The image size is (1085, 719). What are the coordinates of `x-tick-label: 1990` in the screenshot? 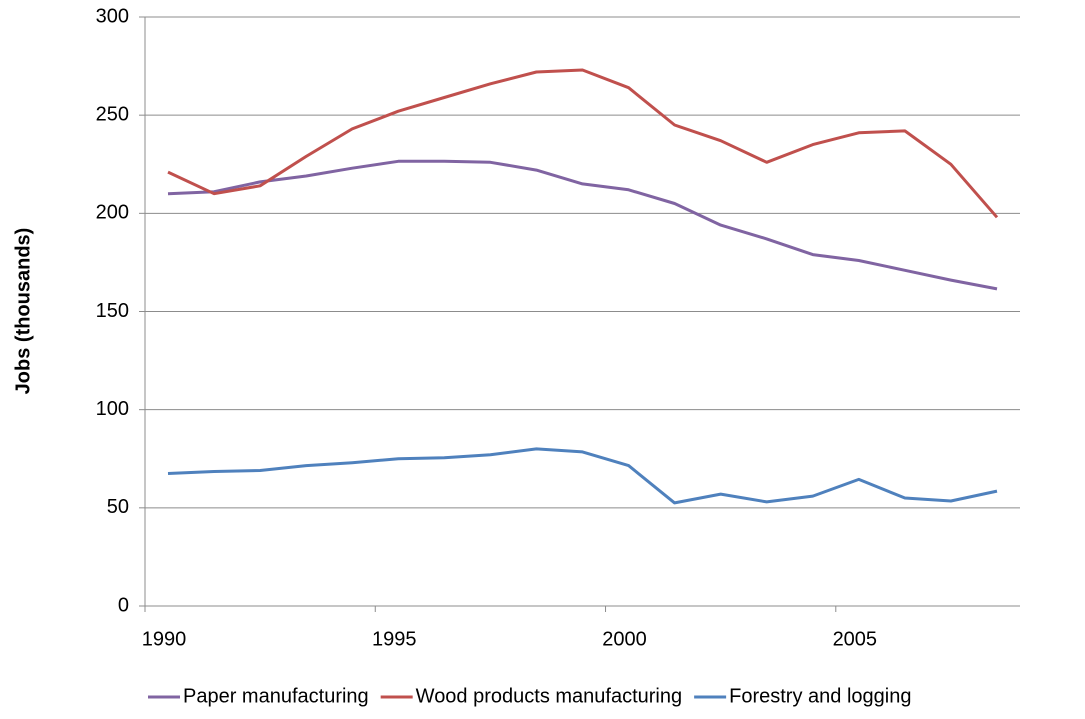 It's located at (164, 639).